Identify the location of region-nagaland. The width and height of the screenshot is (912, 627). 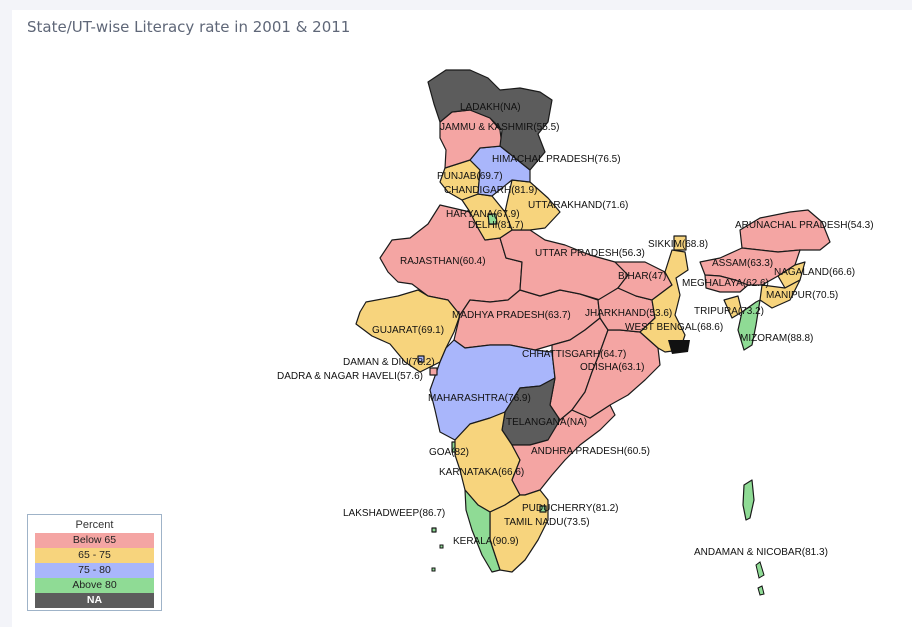
(791, 275).